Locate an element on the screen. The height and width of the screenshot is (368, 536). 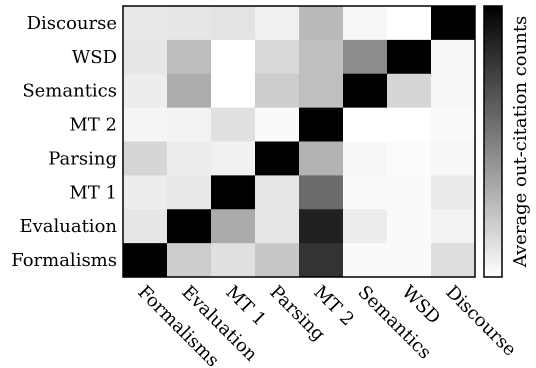
colorbar is located at coordinates (493, 141).